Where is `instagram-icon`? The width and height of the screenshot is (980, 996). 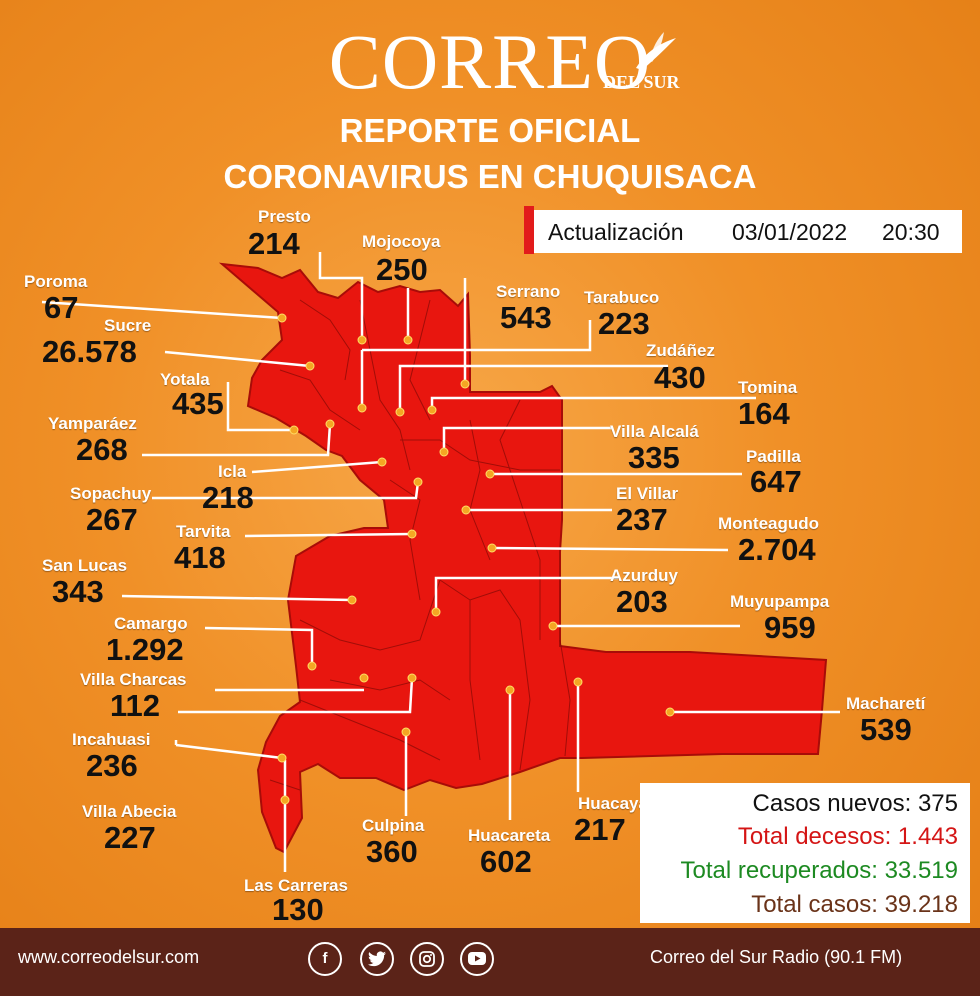
instagram-icon is located at coordinates (427, 959).